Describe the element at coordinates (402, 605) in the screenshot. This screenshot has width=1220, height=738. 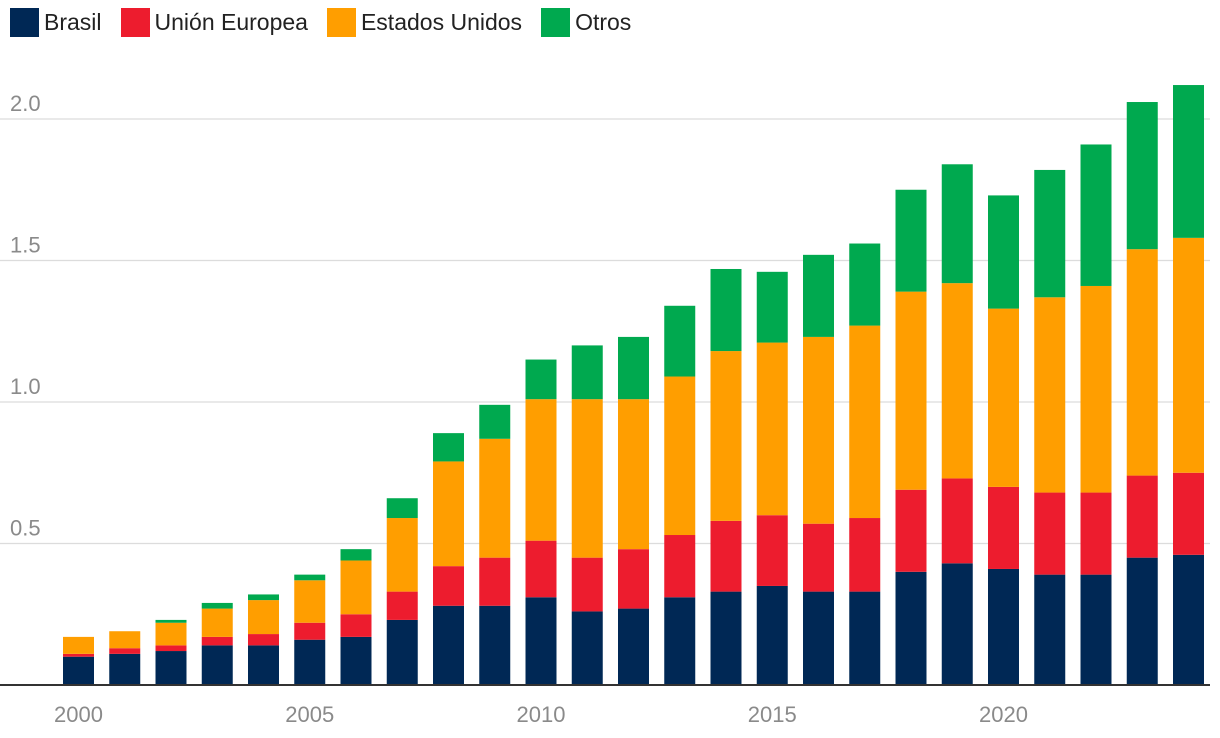
I see `bar-segment-union-europea-2007` at that location.